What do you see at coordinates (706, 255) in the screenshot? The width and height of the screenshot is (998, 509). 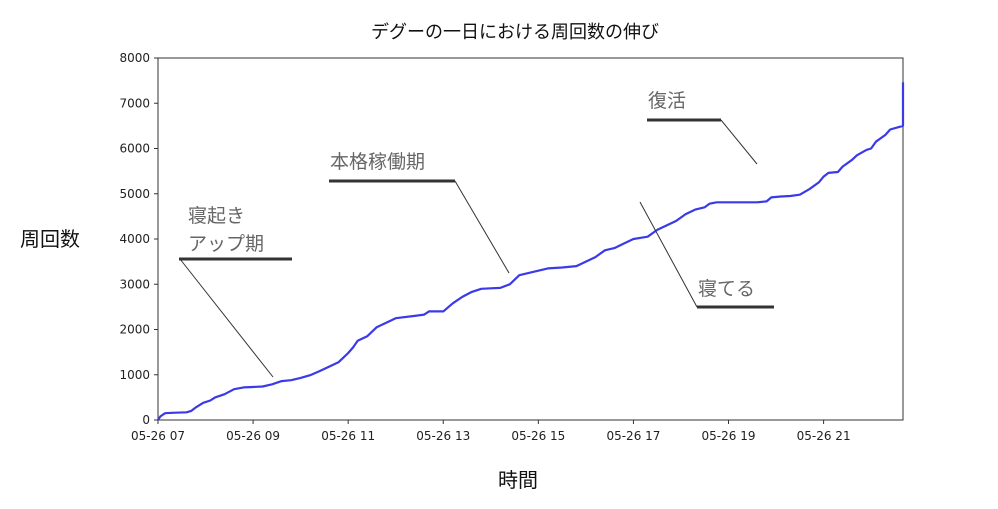 I see `annotation-sleeping: 寝てる` at bounding box center [706, 255].